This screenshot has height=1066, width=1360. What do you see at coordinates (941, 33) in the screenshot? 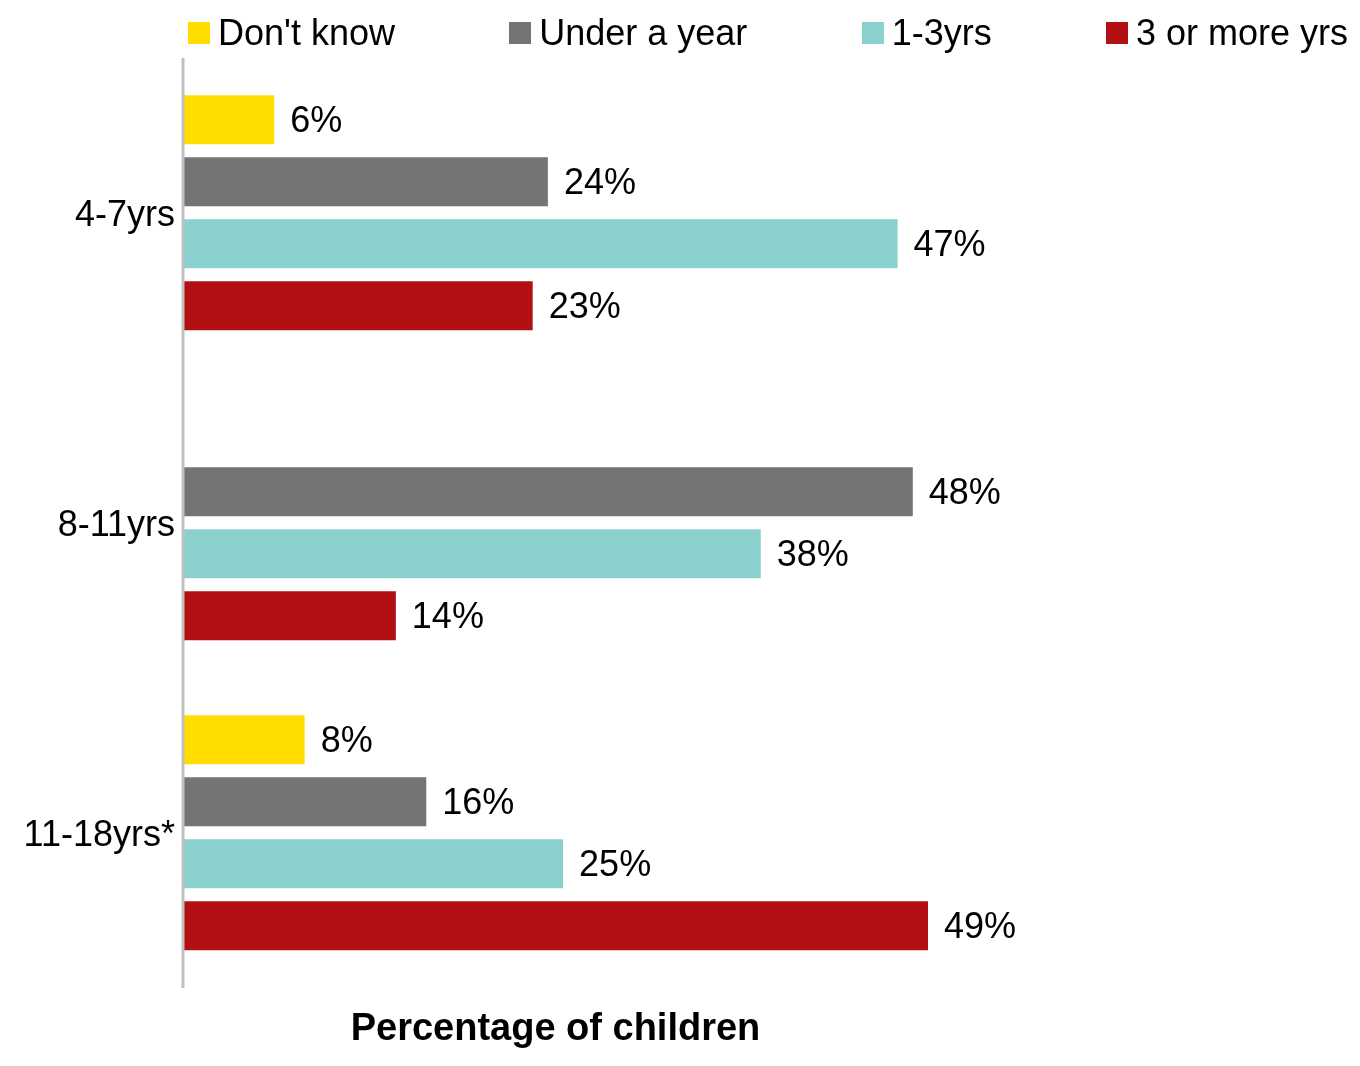
I see `legend-label: 1-3yrs` at bounding box center [941, 33].